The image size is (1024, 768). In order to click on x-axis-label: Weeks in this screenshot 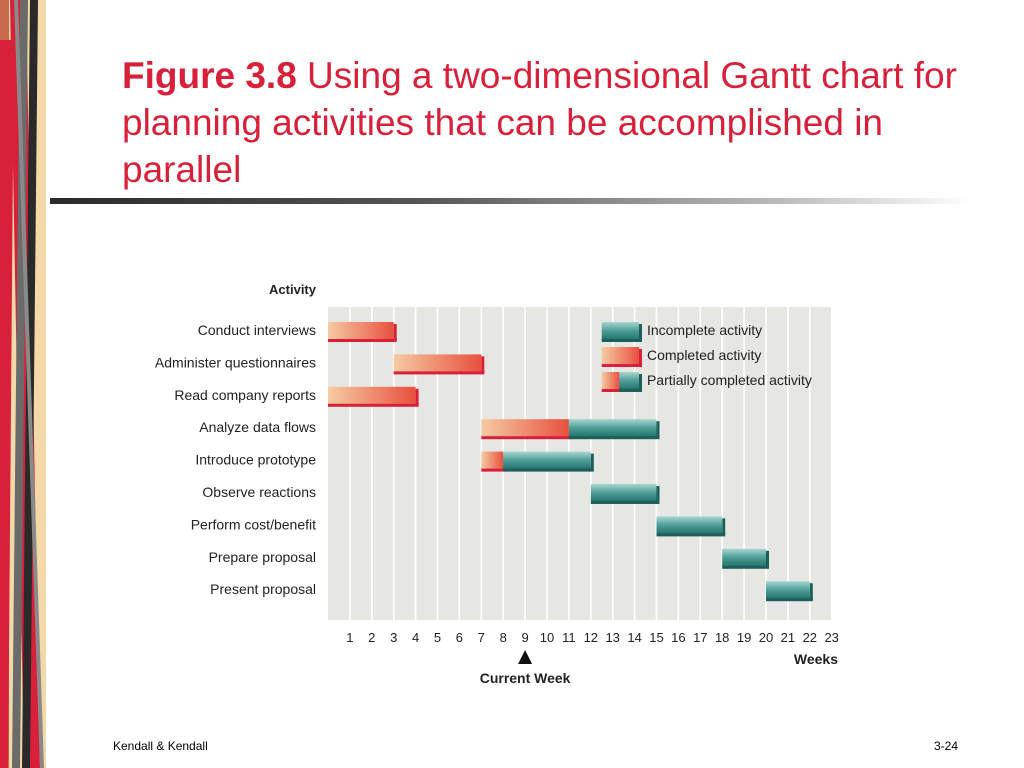, I will do `click(816, 659)`.